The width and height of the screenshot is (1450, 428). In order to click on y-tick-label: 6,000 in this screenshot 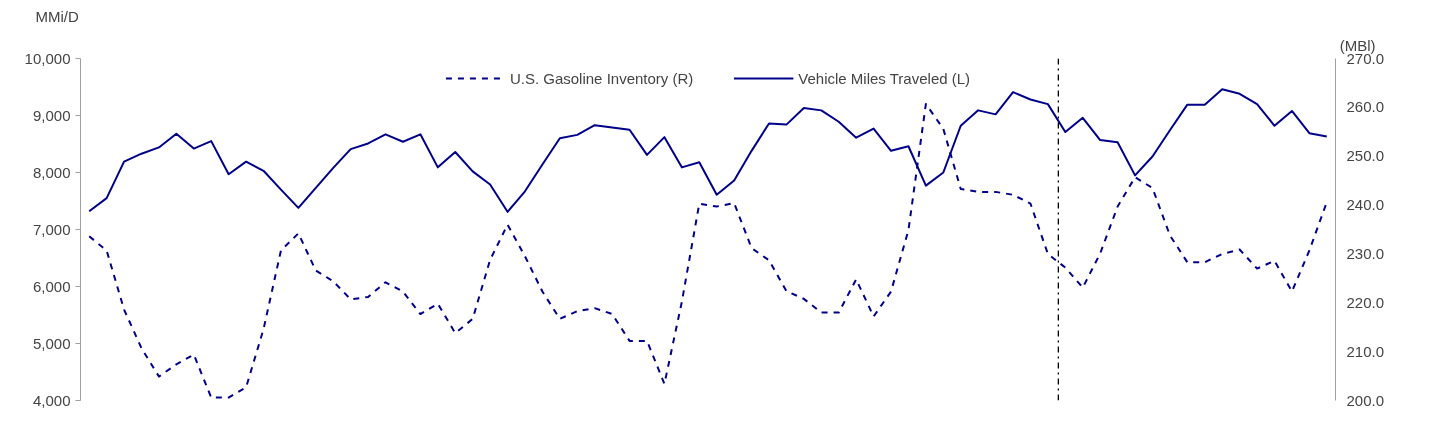, I will do `click(51, 286)`.